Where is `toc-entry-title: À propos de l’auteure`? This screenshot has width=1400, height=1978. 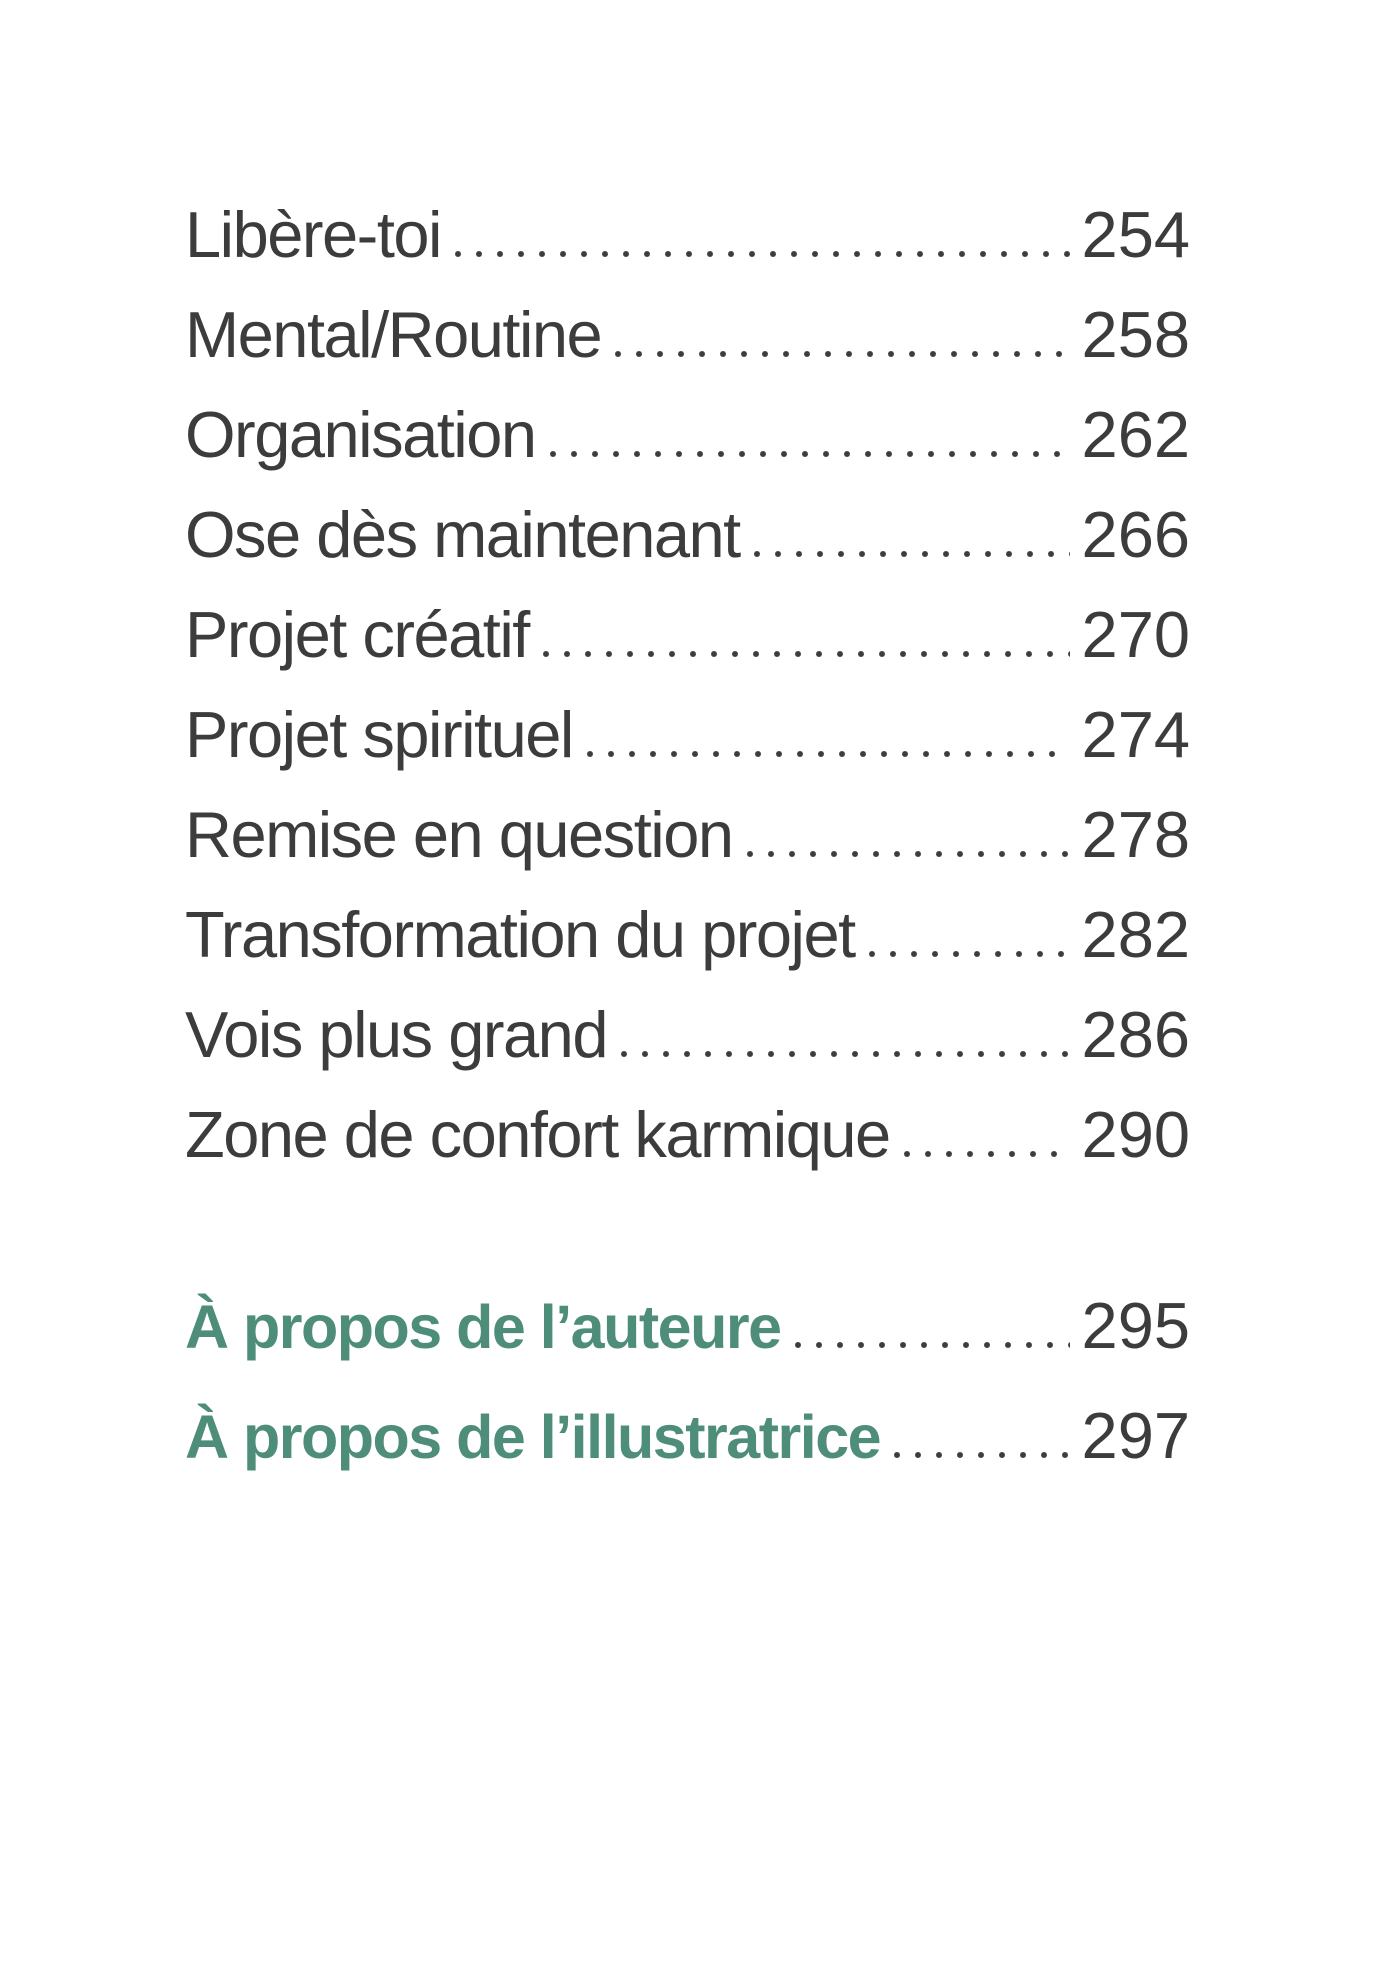 toc-entry-title: À propos de l’auteure is located at coordinates (483, 1327).